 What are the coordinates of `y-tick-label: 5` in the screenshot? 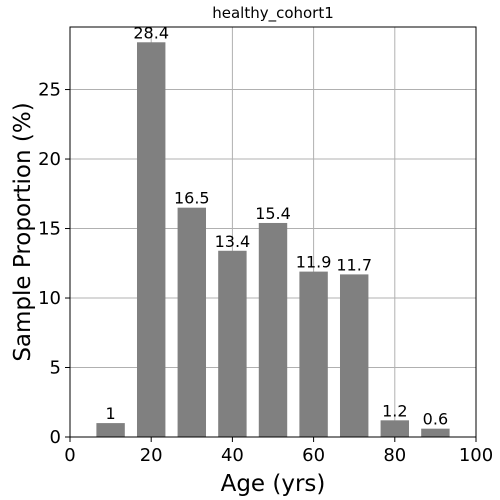 It's located at (55, 368).